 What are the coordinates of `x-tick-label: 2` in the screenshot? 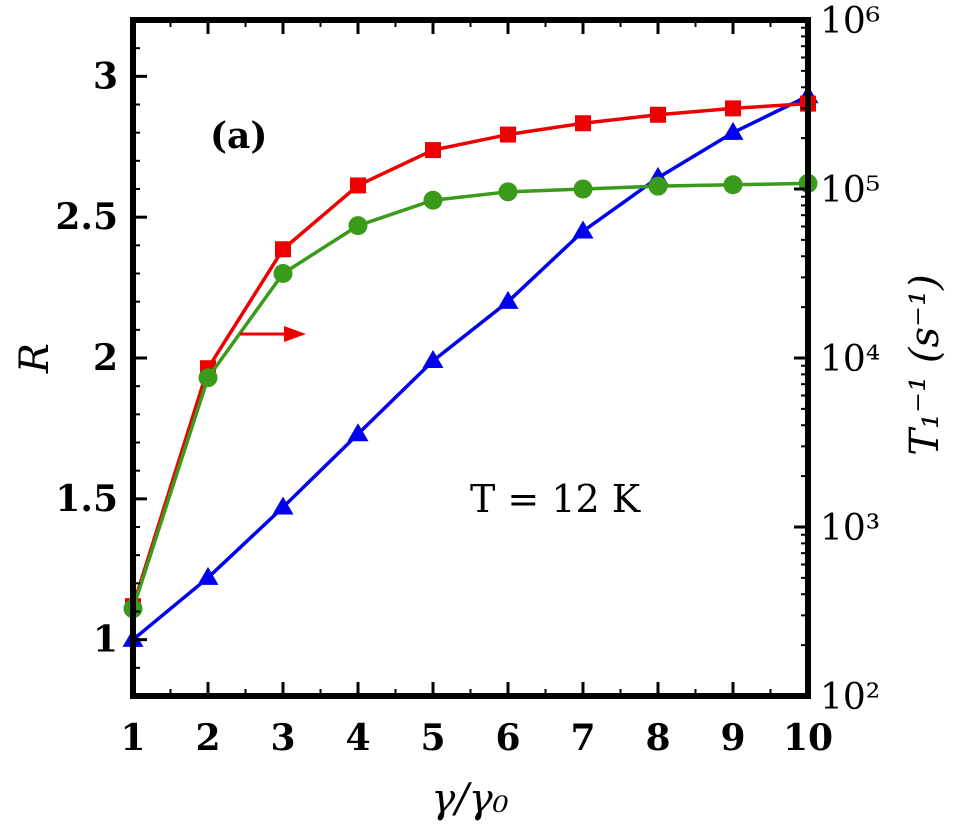 It's located at (207, 738).